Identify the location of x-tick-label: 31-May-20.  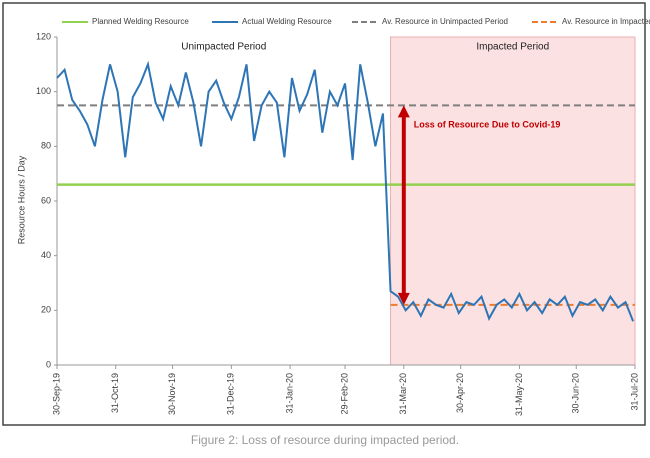
(519, 394).